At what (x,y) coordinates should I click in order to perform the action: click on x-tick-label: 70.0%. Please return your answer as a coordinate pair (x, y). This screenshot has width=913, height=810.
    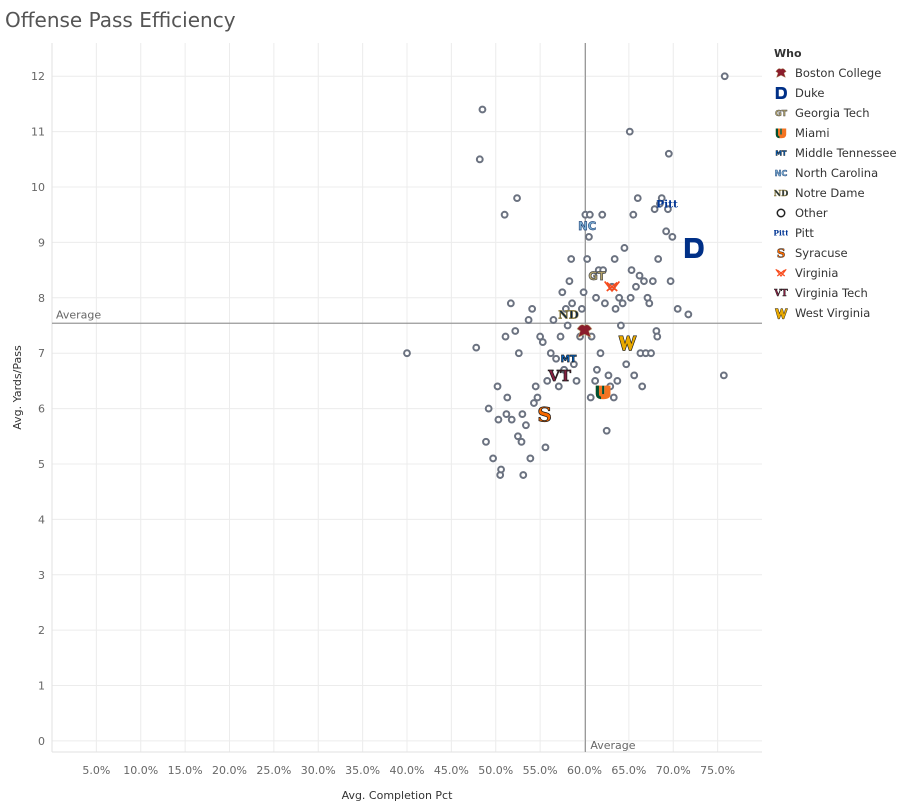
    Looking at the image, I should click on (673, 770).